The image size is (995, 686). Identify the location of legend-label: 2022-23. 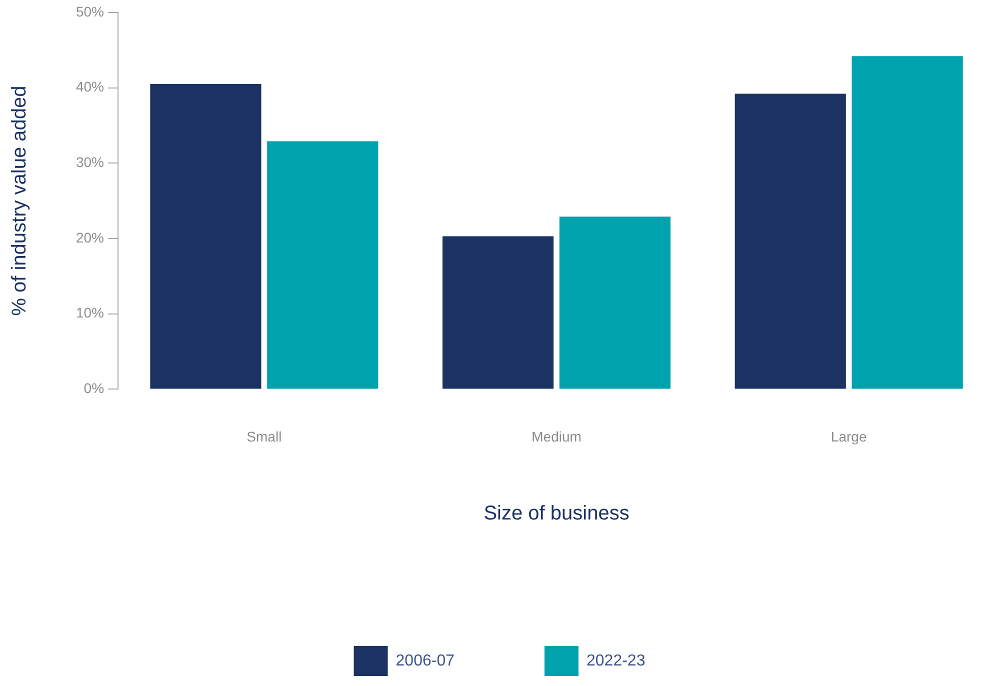
(616, 661).